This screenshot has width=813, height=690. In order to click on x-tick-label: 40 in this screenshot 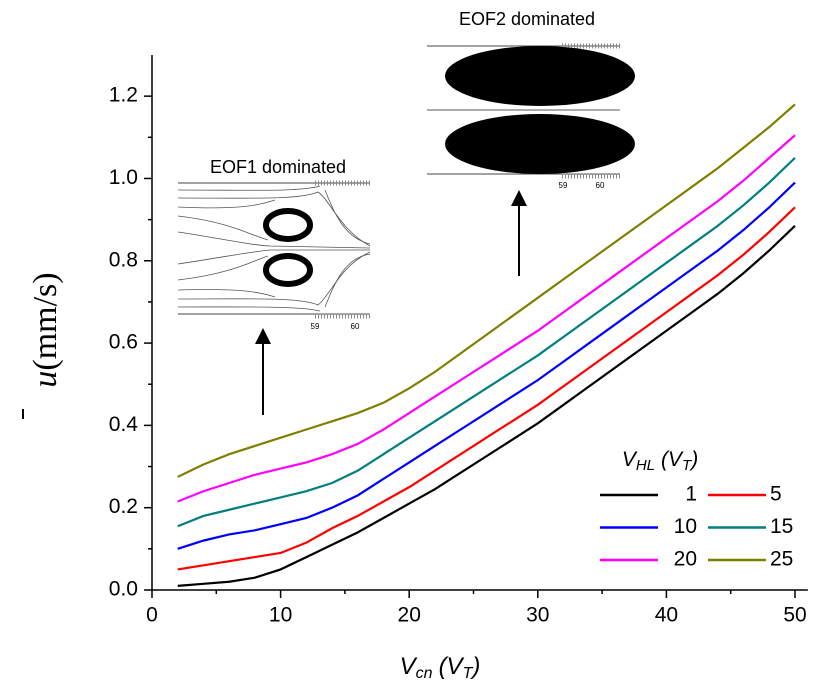, I will do `click(666, 615)`.